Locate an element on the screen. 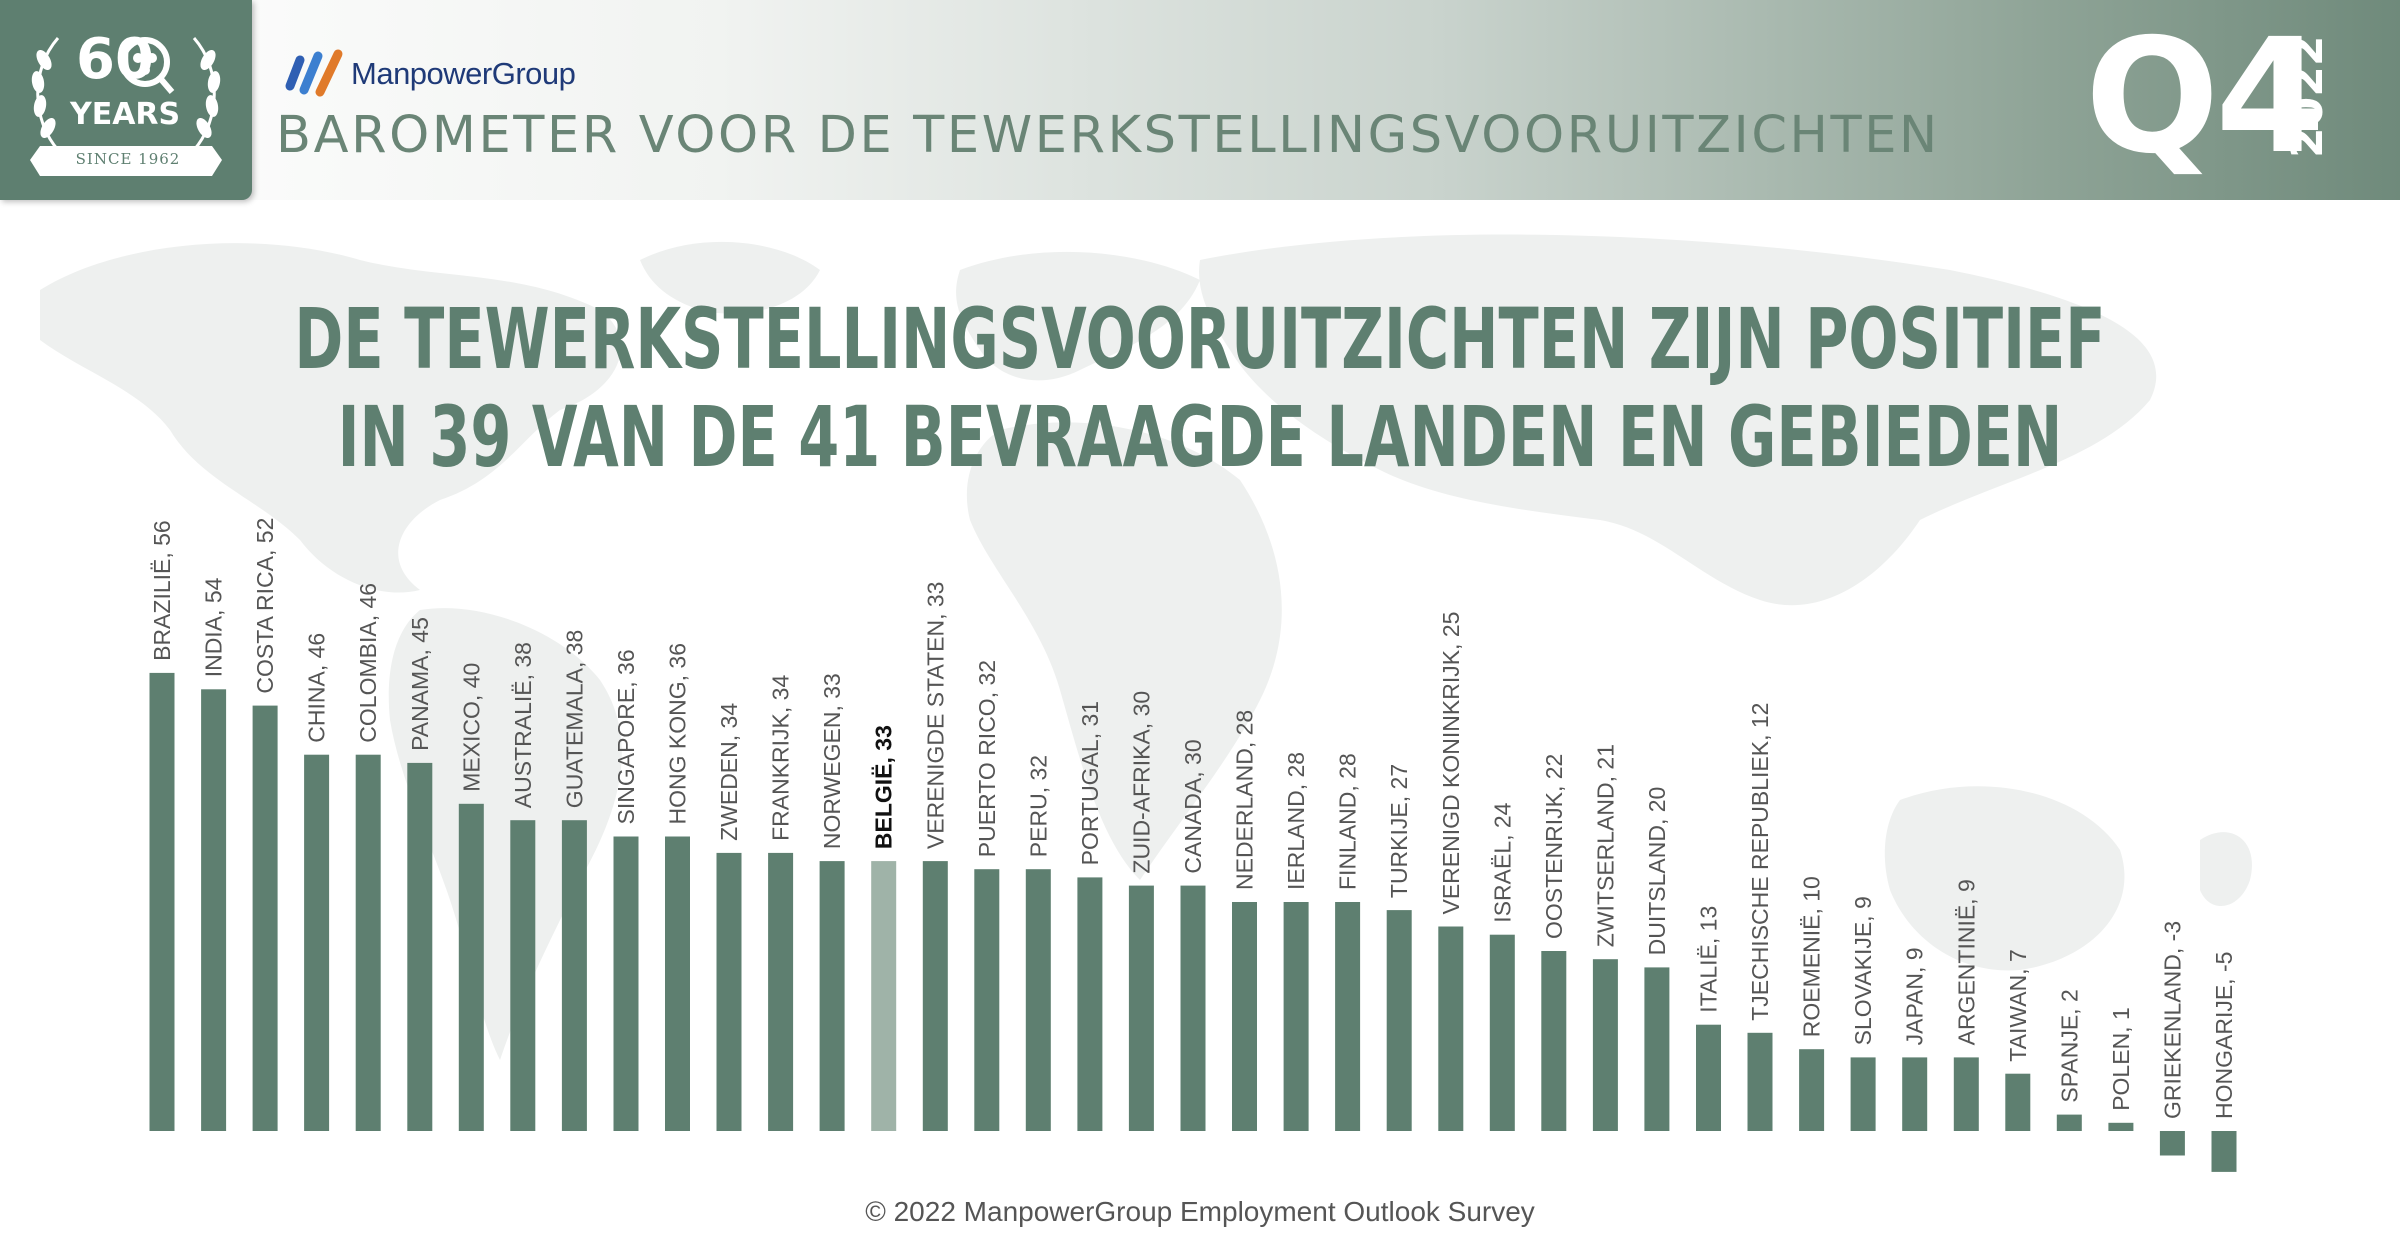  bar-label-31: TJECHISCHE REPUBLIEK, 12 is located at coordinates (1760, 862).